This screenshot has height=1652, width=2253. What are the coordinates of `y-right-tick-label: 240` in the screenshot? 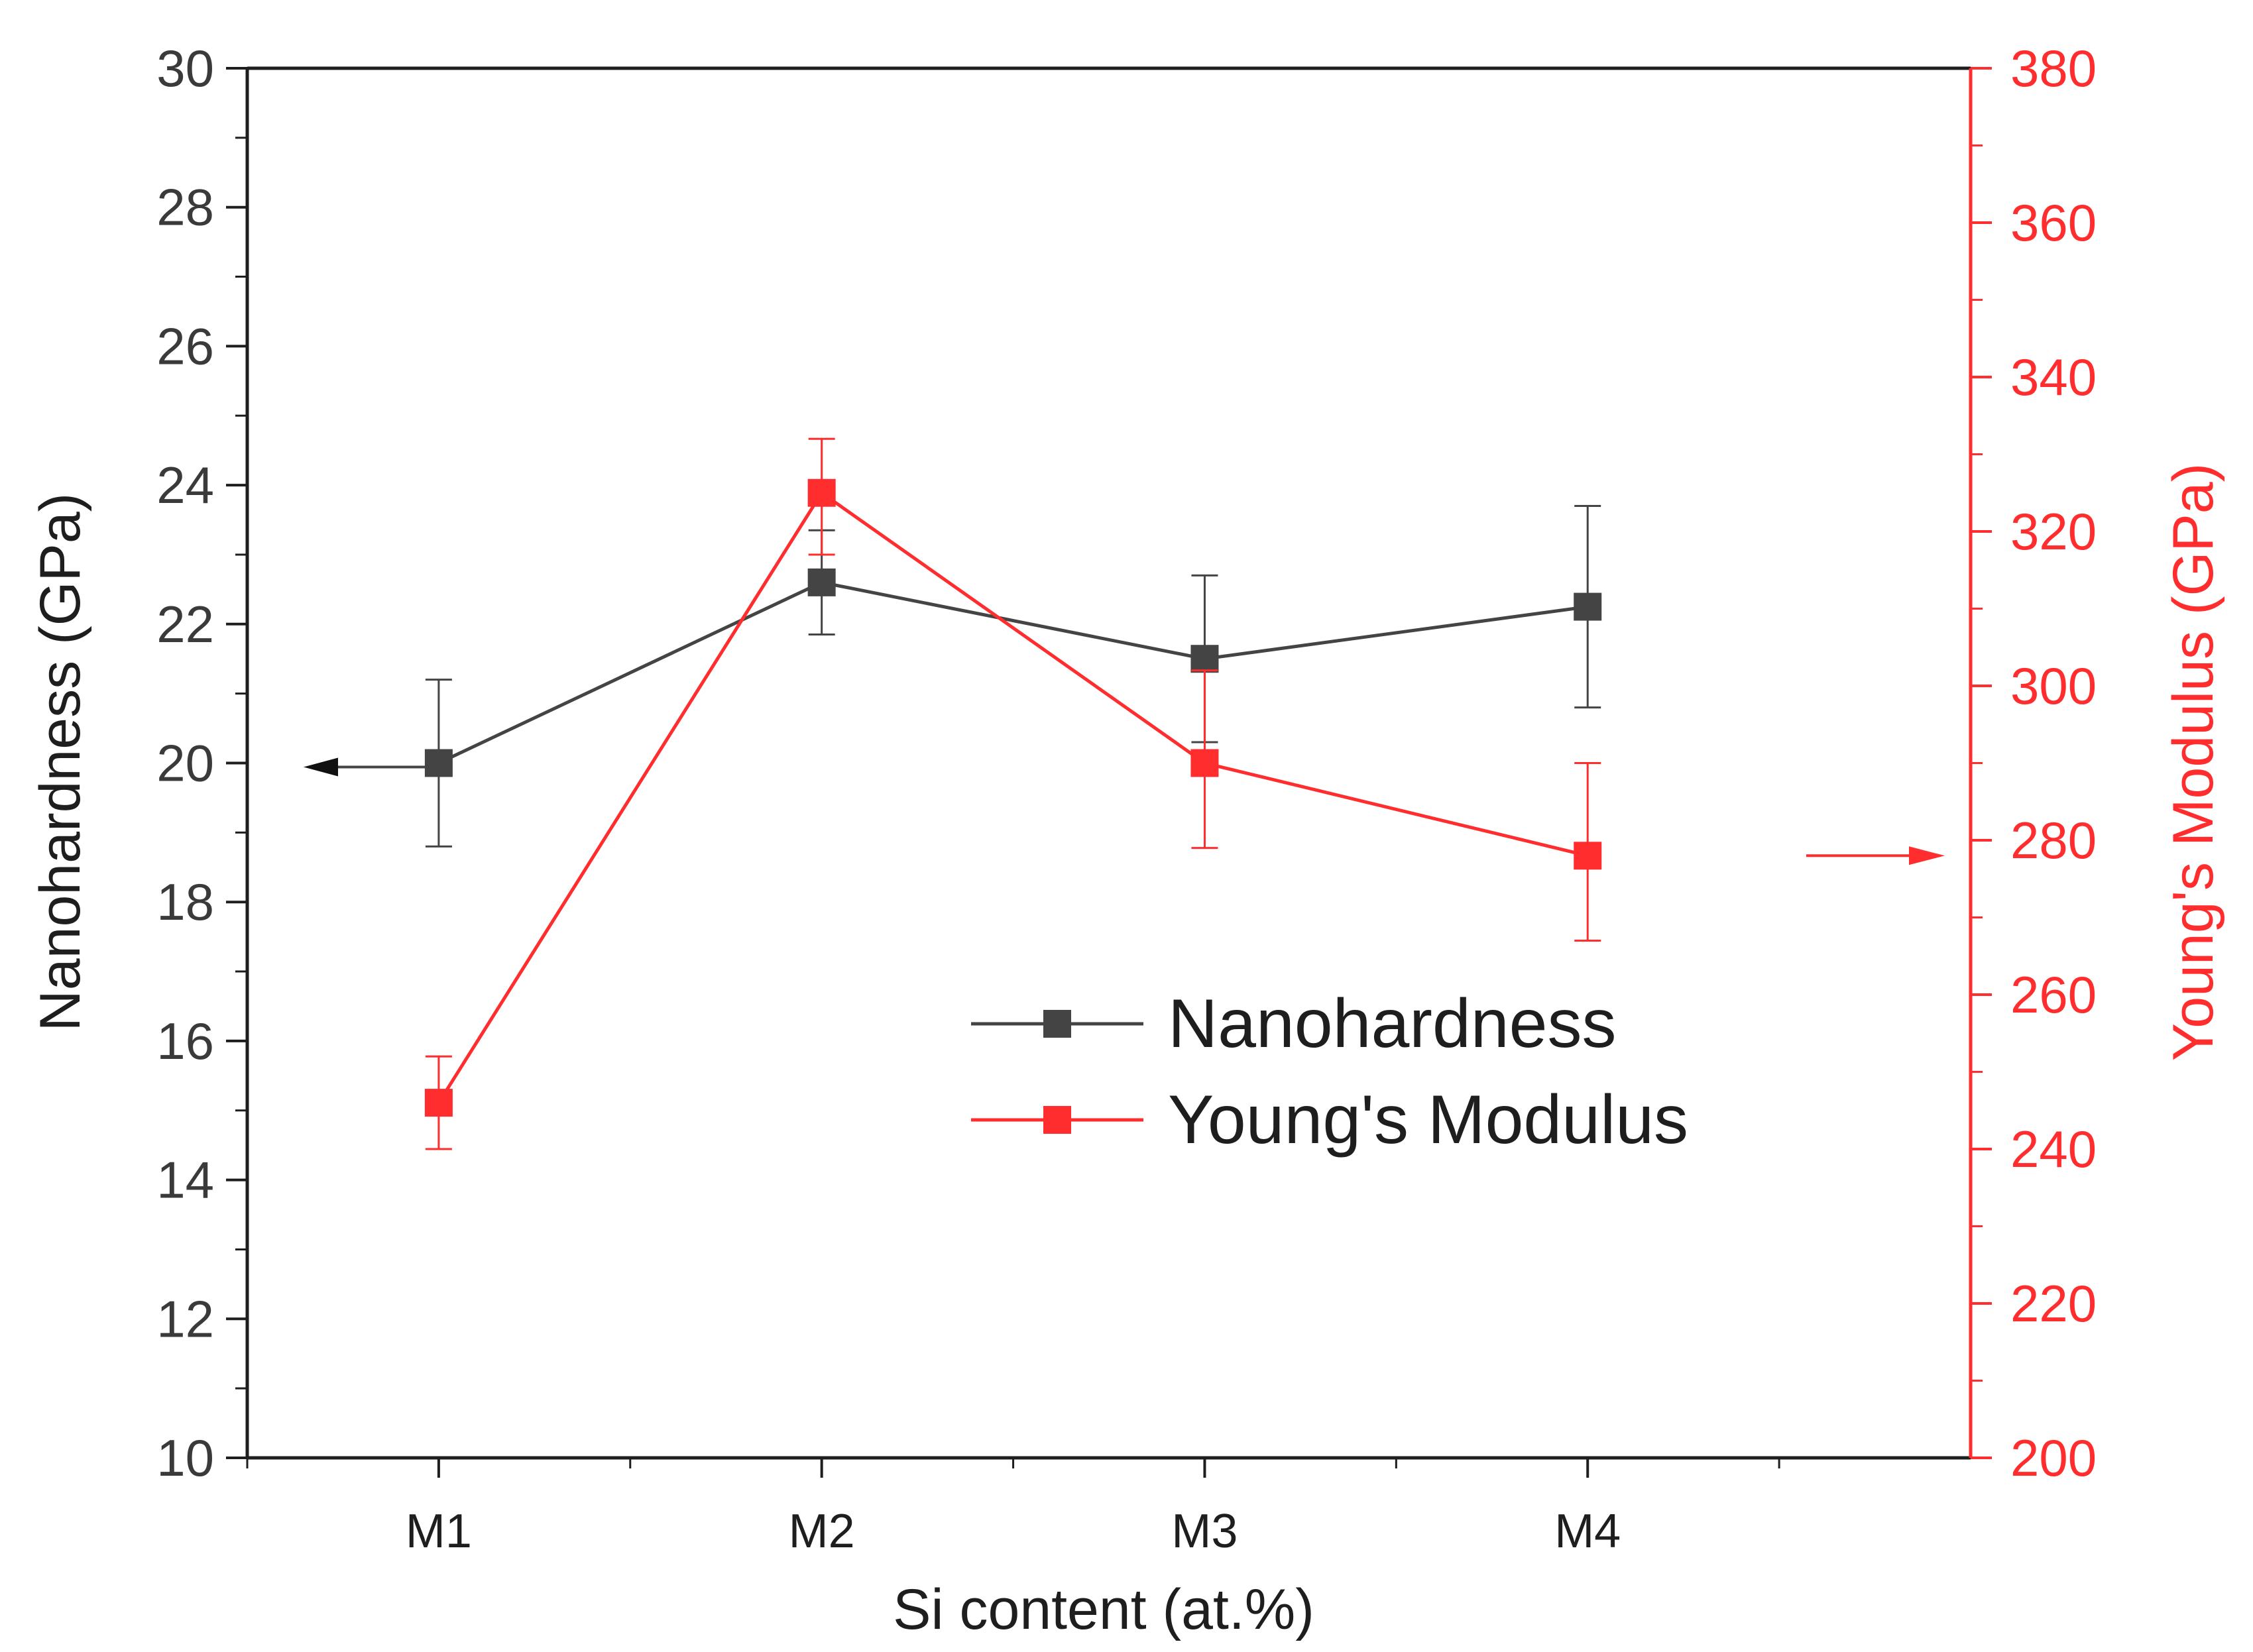 It's located at (2053, 1149).